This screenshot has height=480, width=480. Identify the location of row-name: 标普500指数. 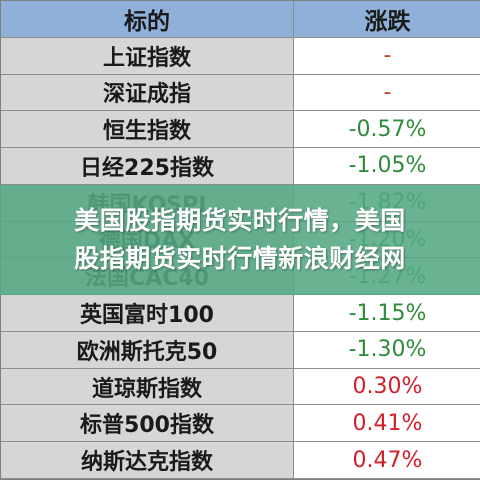
(147, 424).